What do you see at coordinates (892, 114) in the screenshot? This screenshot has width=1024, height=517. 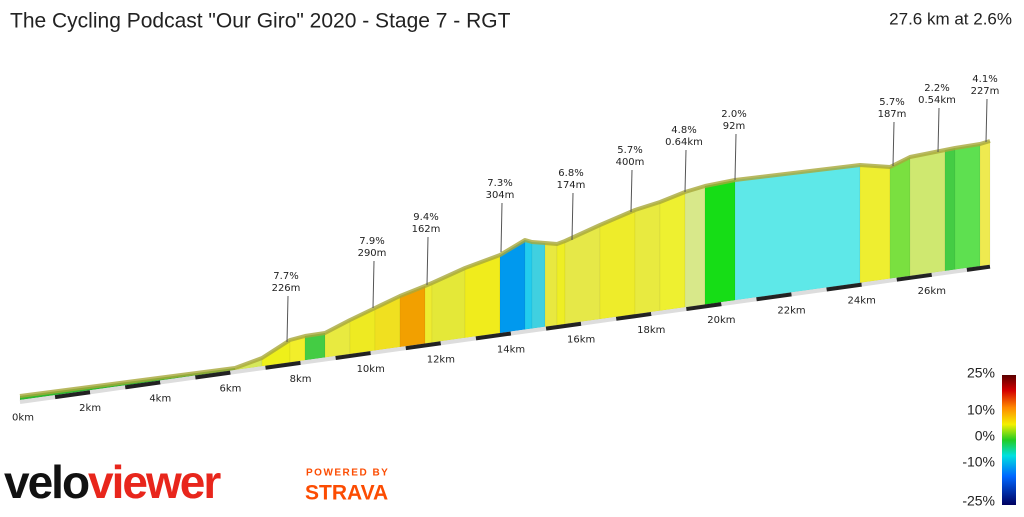 I see `climb-length: 187m` at bounding box center [892, 114].